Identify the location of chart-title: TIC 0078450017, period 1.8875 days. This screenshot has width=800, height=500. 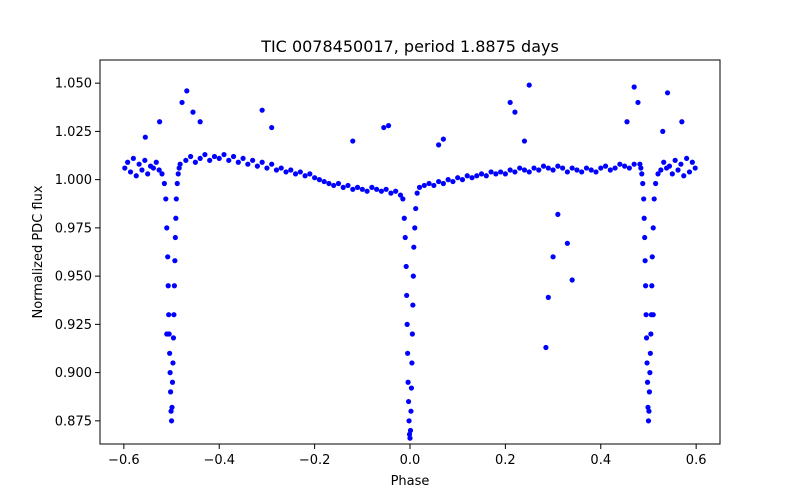
(409, 46).